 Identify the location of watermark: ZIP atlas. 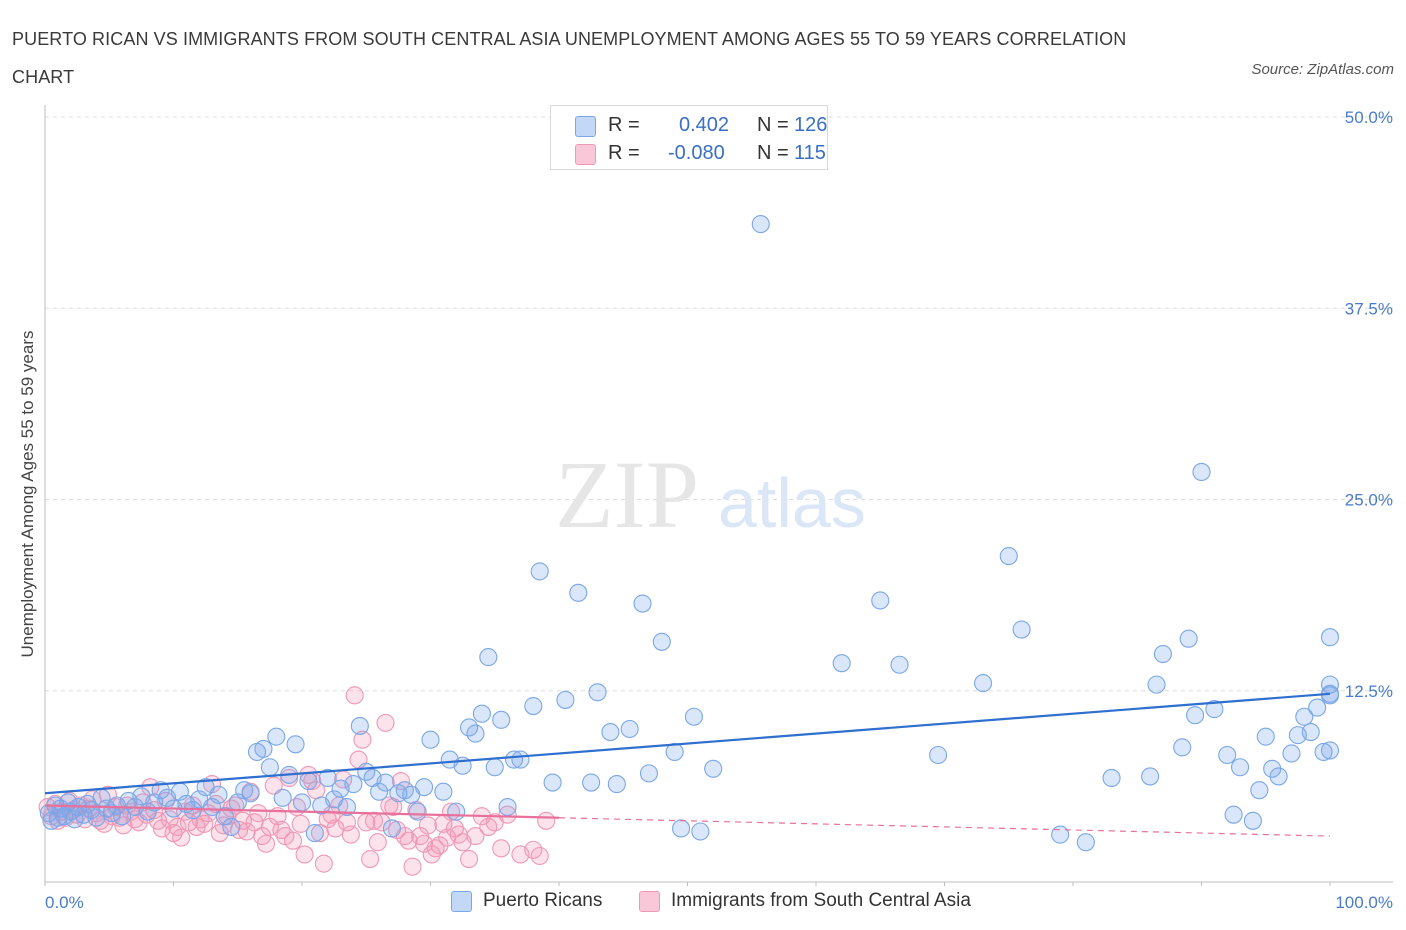
(710, 494).